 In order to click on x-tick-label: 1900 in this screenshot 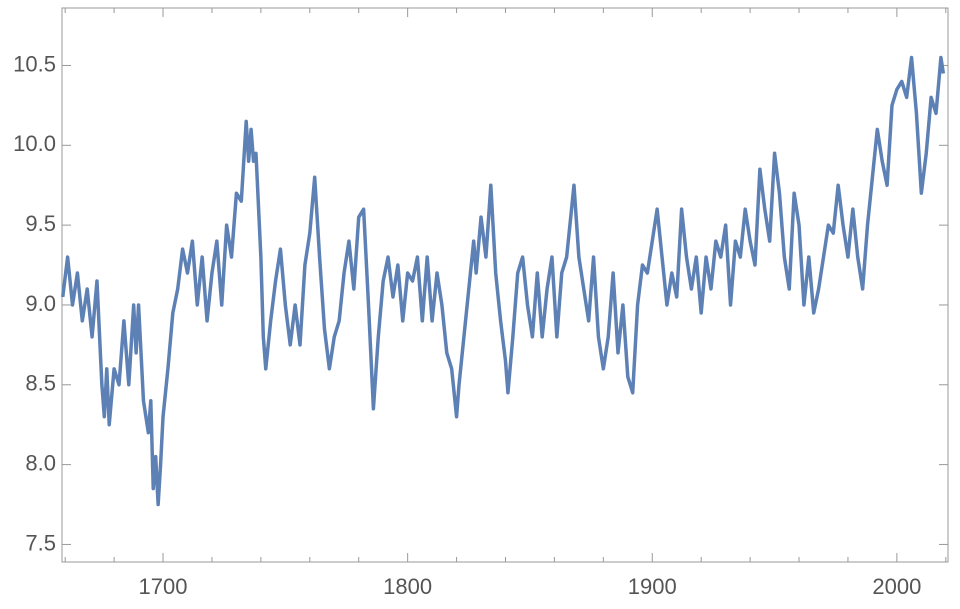, I will do `click(652, 586)`.